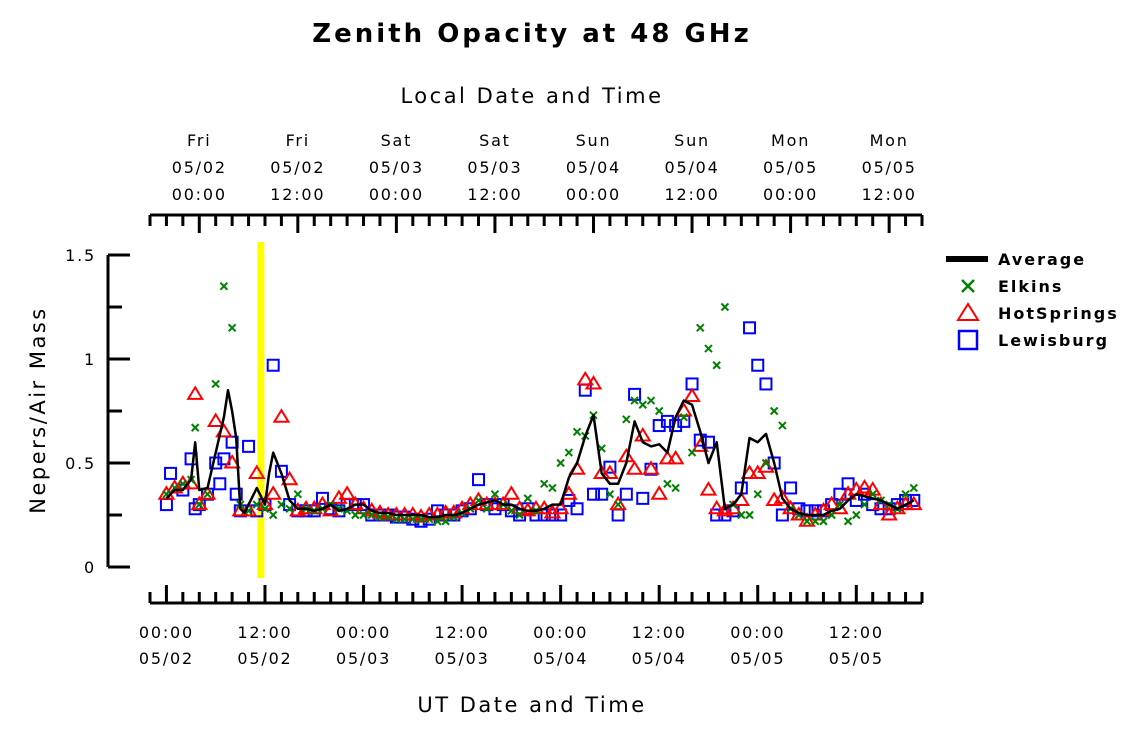  Describe the element at coordinates (1042, 259) in the screenshot. I see `legend-label: Average` at that location.